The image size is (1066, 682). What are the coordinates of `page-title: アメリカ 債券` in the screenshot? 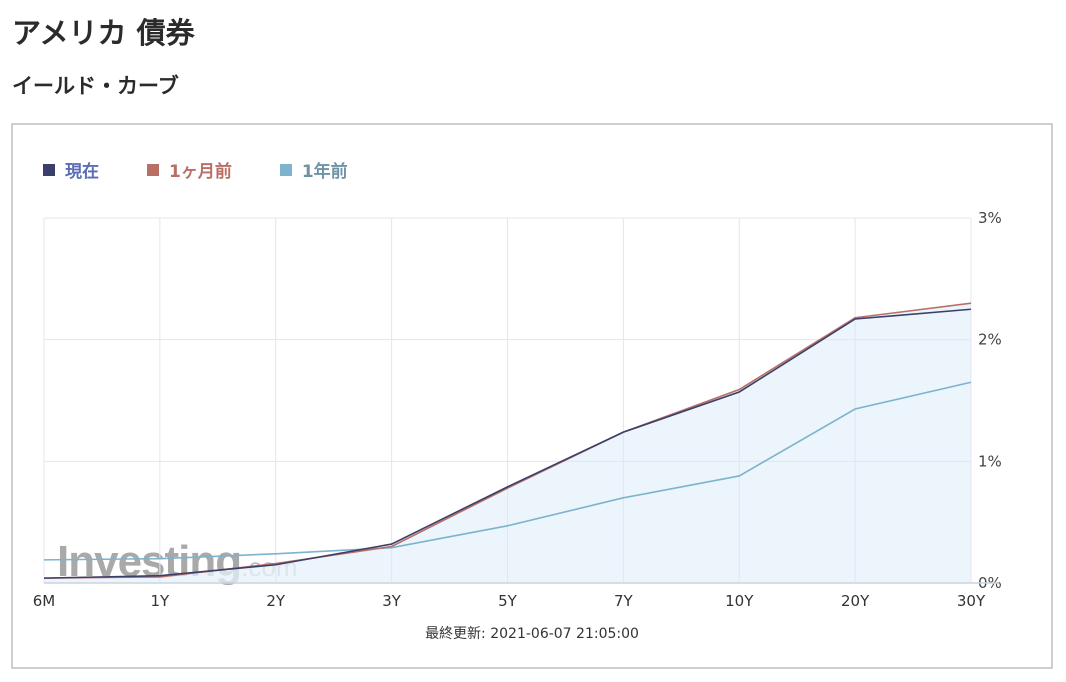 It's located at (103, 33).